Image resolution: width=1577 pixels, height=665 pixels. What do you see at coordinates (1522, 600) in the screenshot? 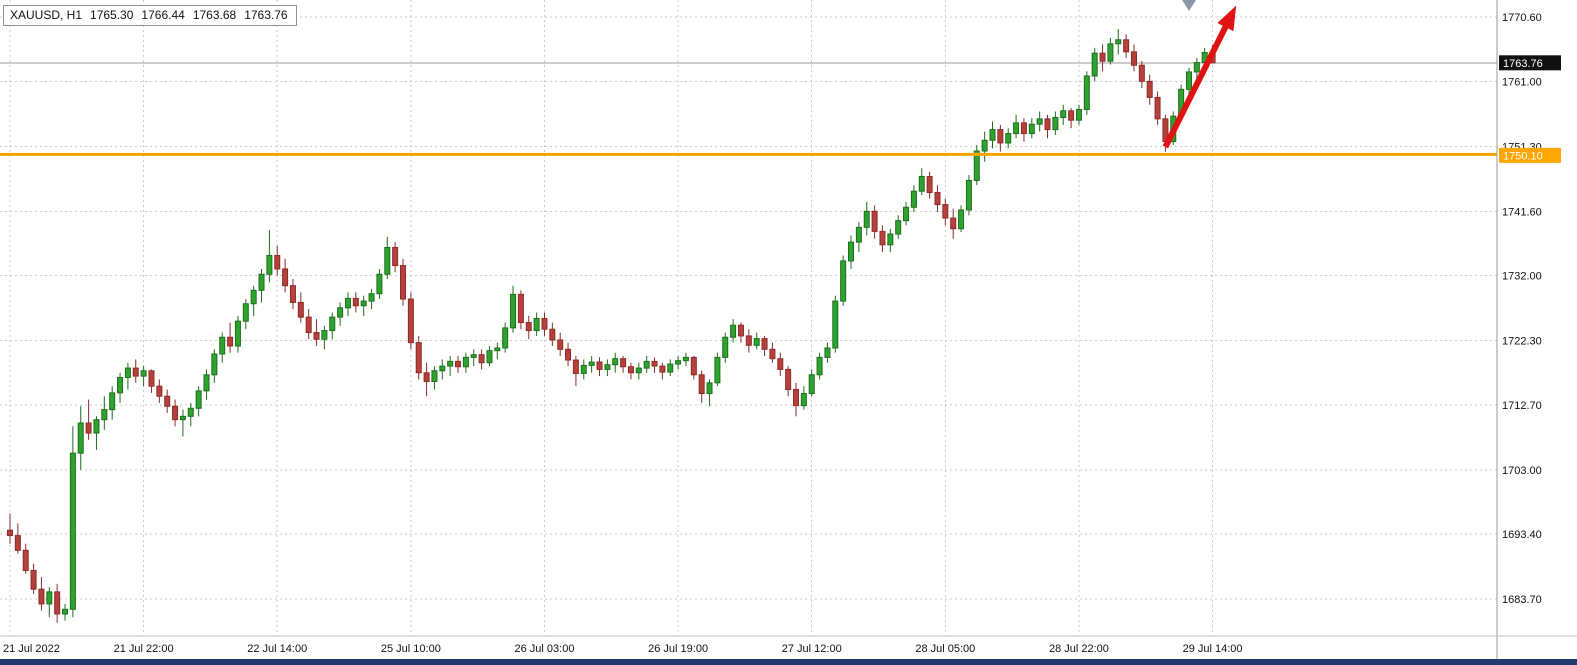
I see `price-tick-label: 1683.70` at bounding box center [1522, 600].